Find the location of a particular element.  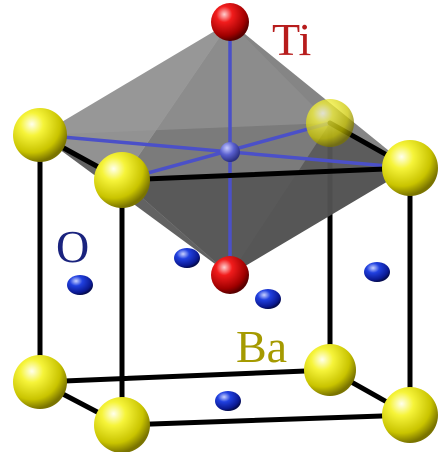

ti-atoms is located at coordinates (230, 148).